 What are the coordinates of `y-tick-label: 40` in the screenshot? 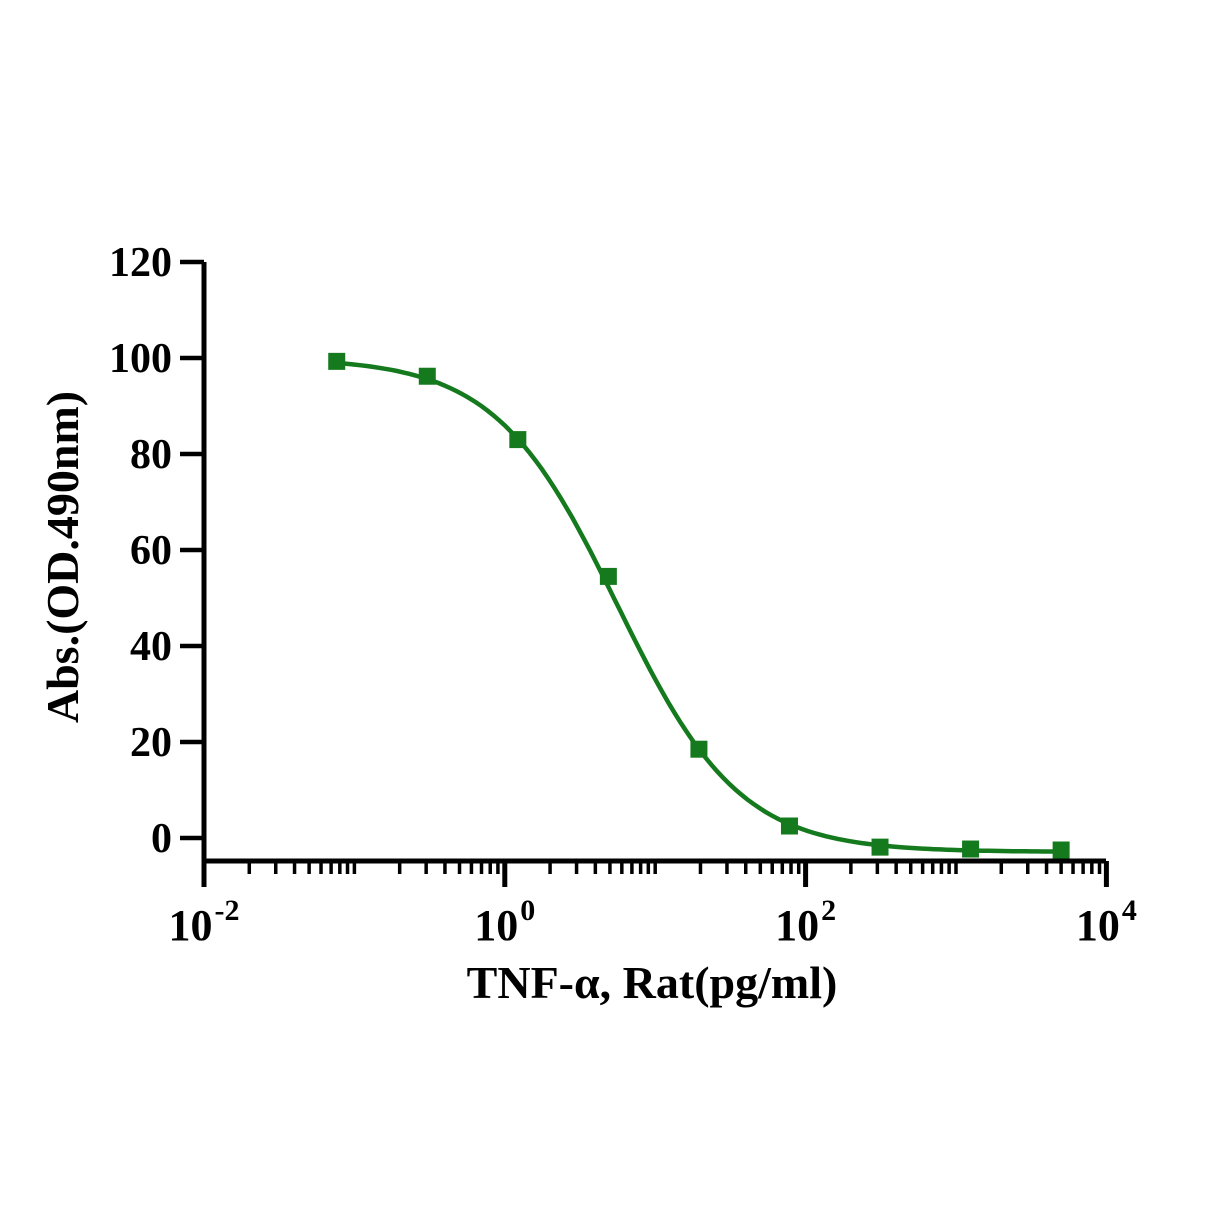 It's located at (151, 647).